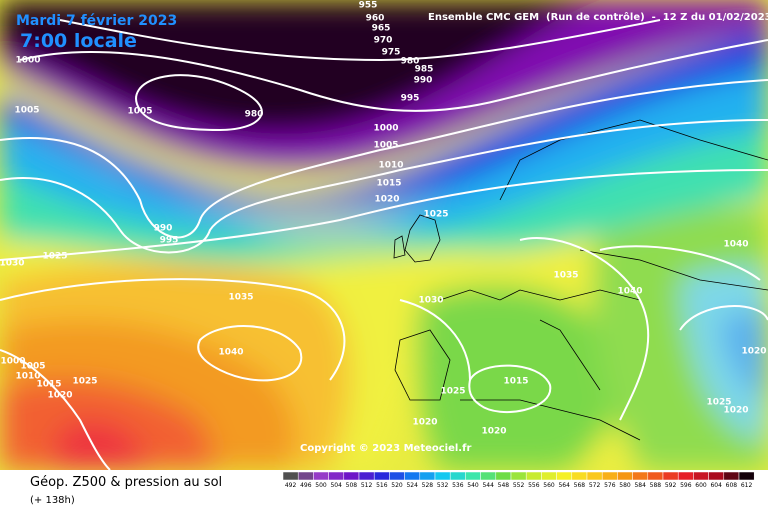 Image resolution: width=768 pixels, height=516 pixels. I want to click on isobar-label: 955, so click(368, 6).